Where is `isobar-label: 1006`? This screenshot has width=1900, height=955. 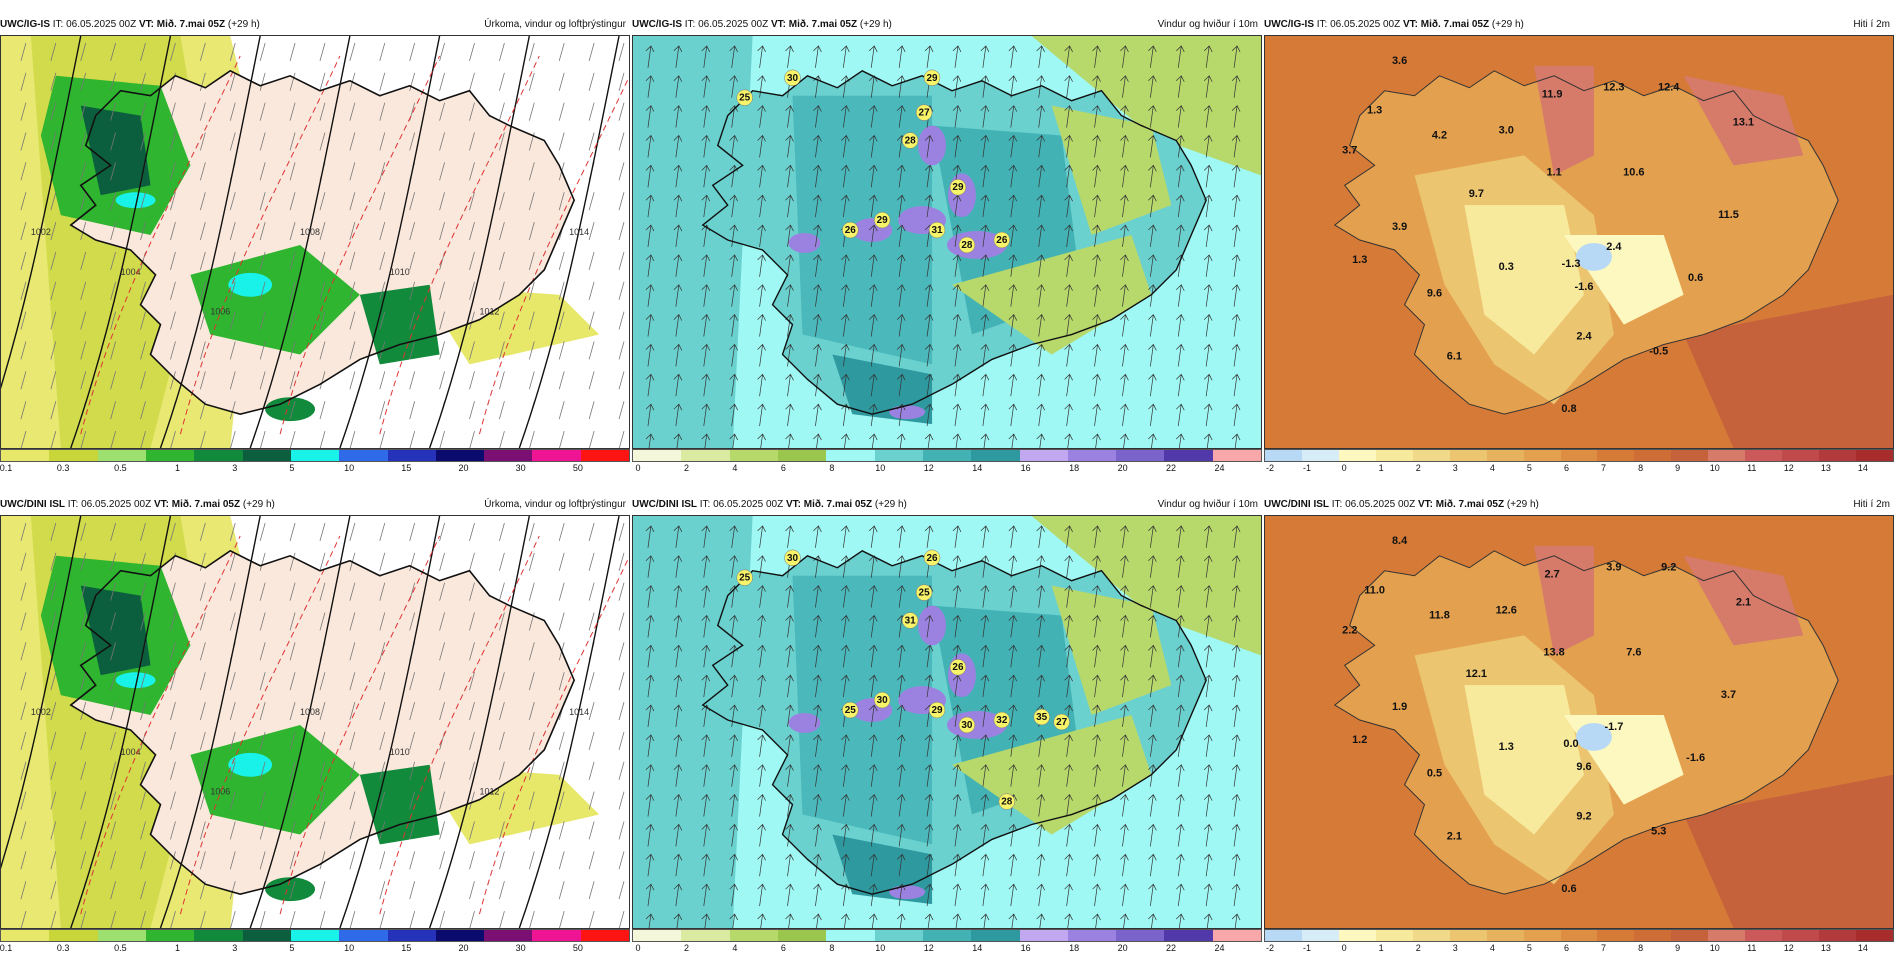 isobar-label: 1006 is located at coordinates (220, 312).